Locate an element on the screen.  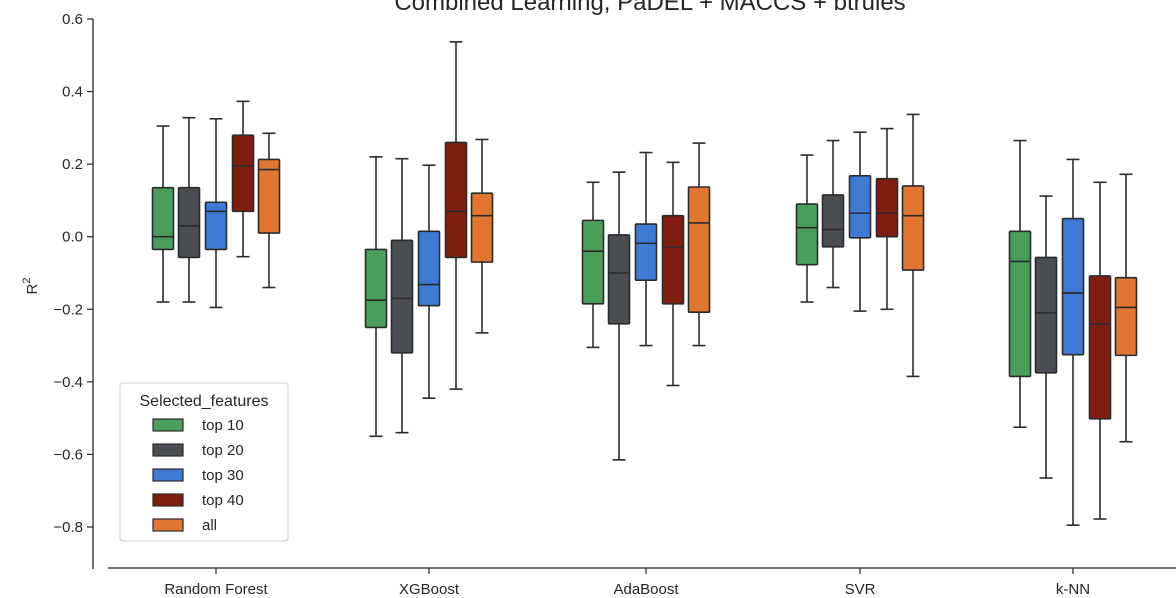
box-top-40-k-nn is located at coordinates (1100, 350).